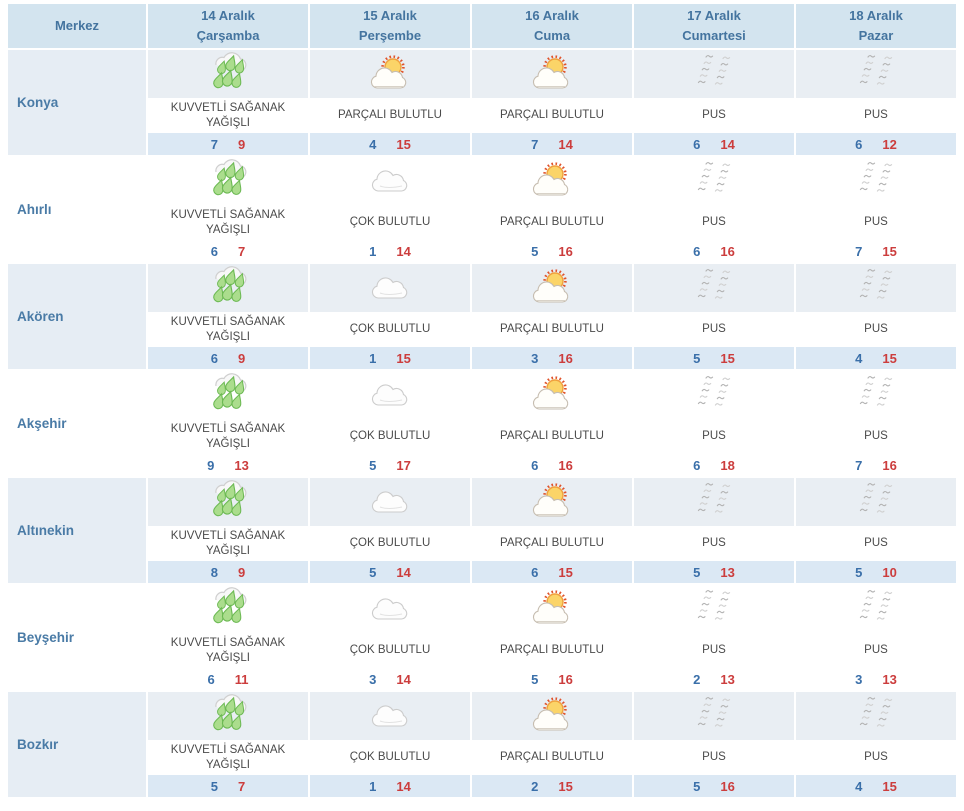 This screenshot has width=964, height=811. Describe the element at coordinates (714, 358) in the screenshot. I see `temperature-cell: 5 15` at that location.